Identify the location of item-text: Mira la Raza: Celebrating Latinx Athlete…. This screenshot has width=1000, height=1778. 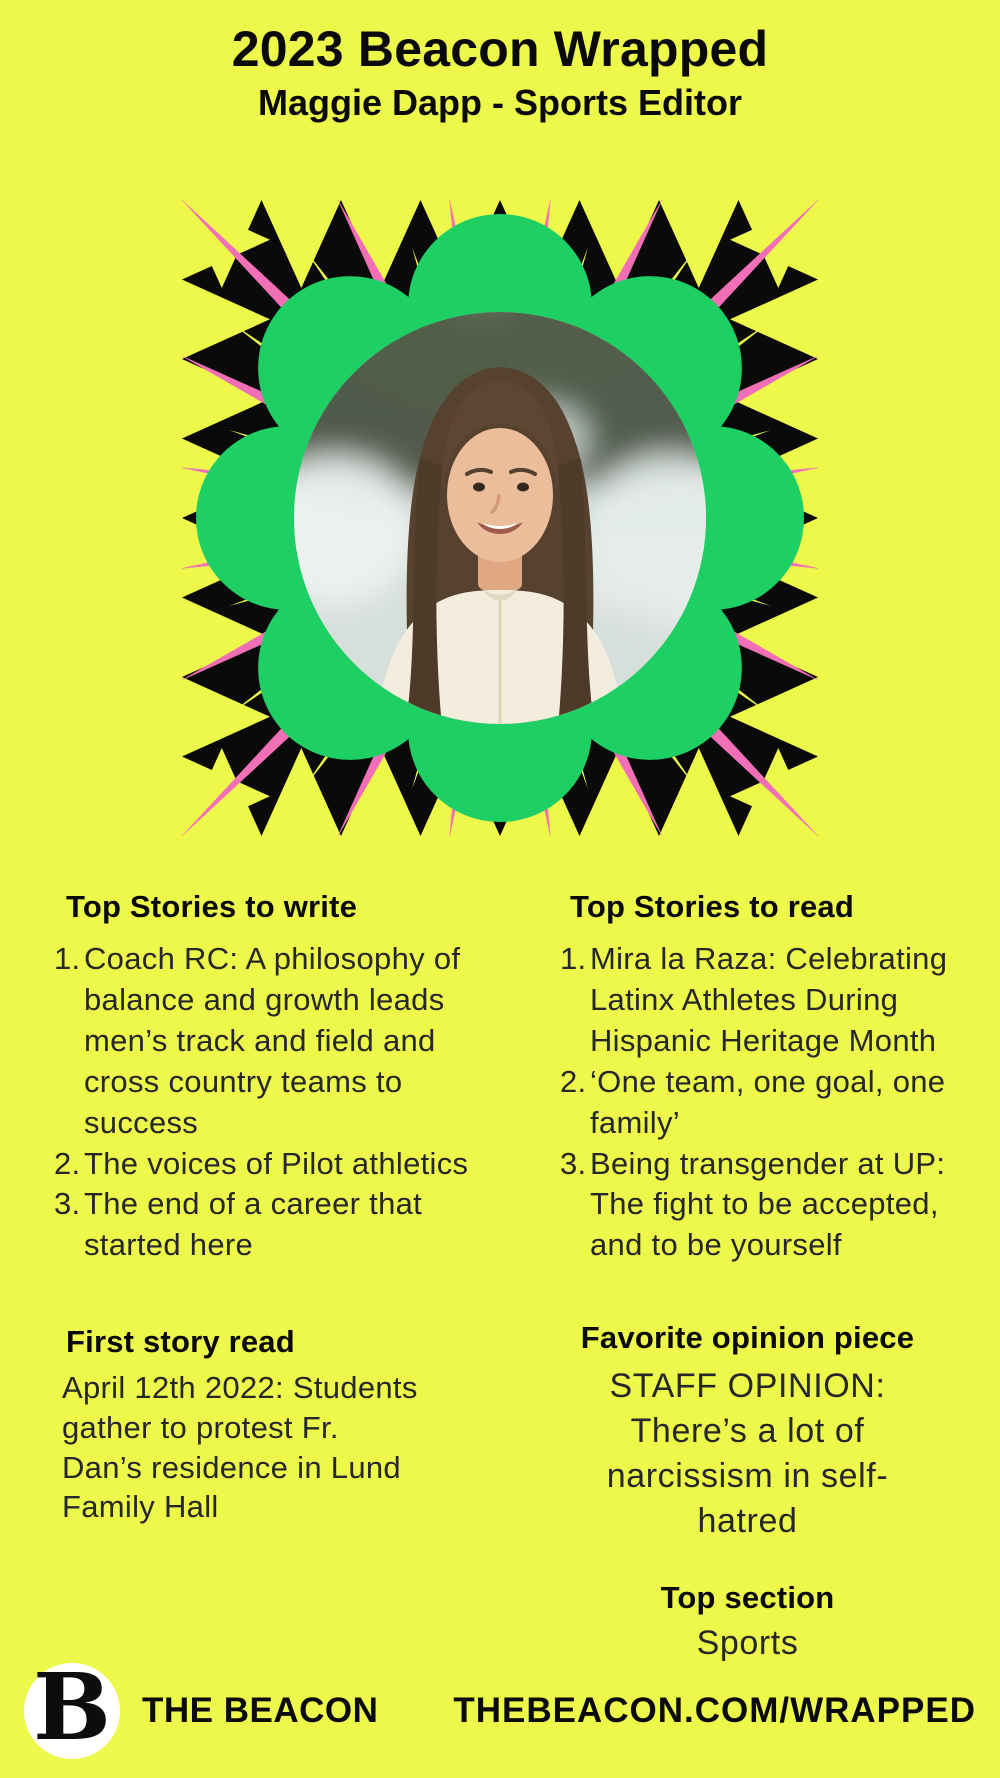
(769, 999).